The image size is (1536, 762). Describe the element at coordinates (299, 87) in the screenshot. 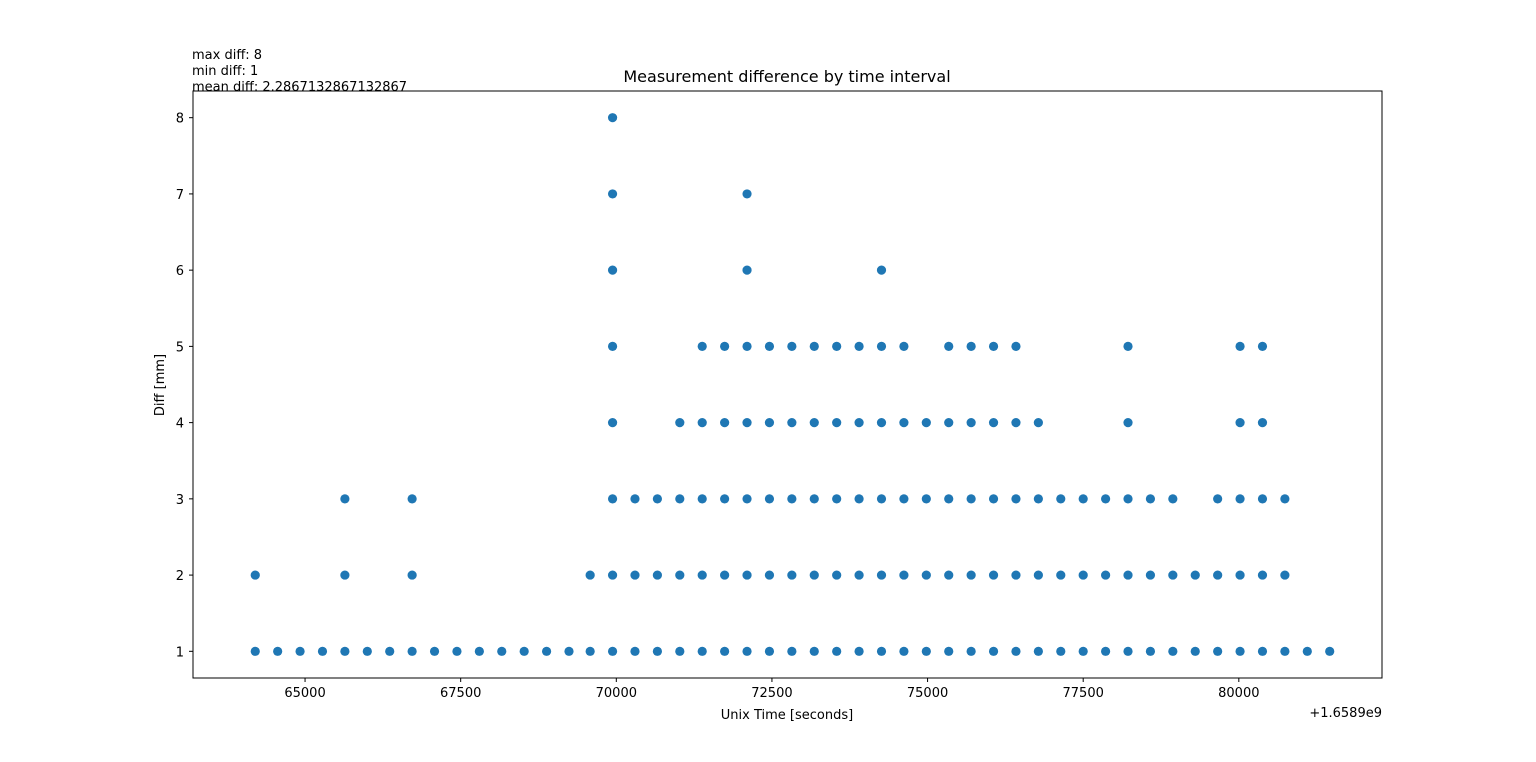

I see `annotation-mean-diff: mean diff: 2.2867132867132867` at that location.